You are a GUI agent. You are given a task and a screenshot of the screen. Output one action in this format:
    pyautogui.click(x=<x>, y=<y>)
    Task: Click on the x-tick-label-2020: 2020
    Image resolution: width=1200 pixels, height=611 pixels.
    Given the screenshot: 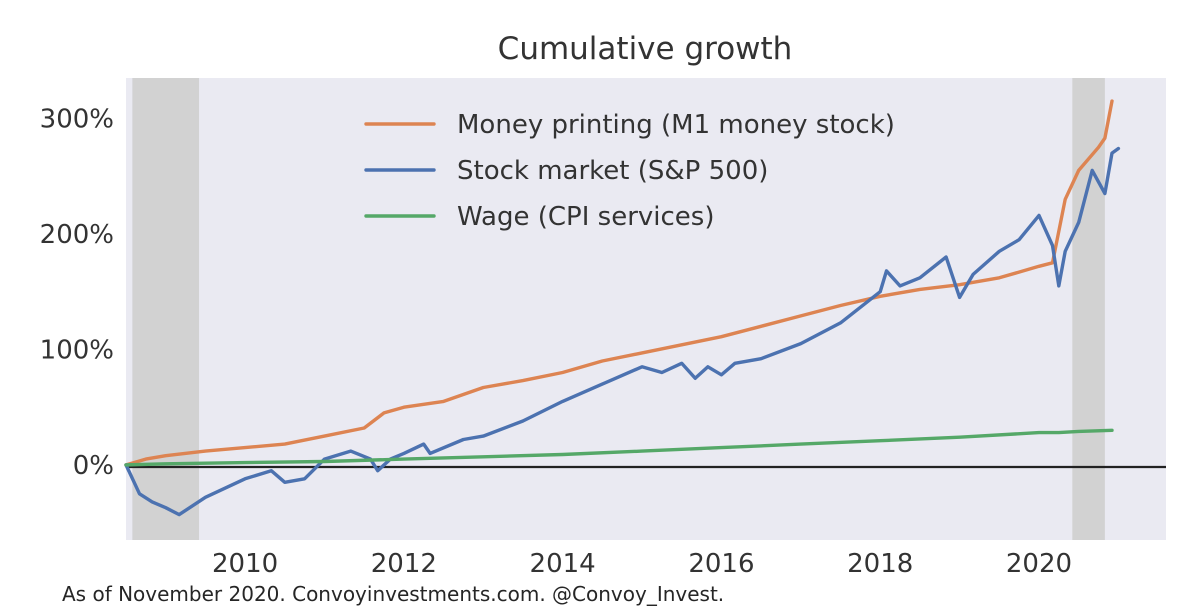 What is the action you would take?
    pyautogui.click(x=1039, y=564)
    